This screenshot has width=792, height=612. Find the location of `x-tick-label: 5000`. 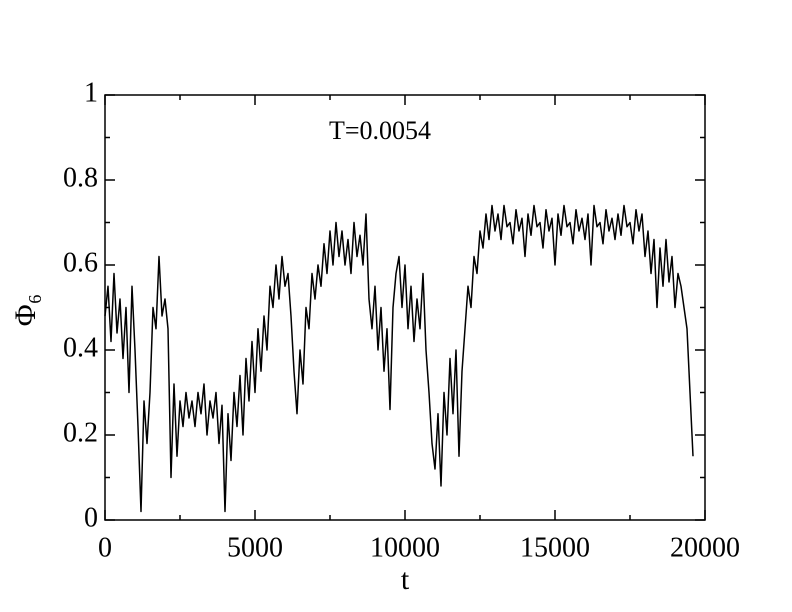

x-tick-label: 5000 is located at coordinates (255, 547).